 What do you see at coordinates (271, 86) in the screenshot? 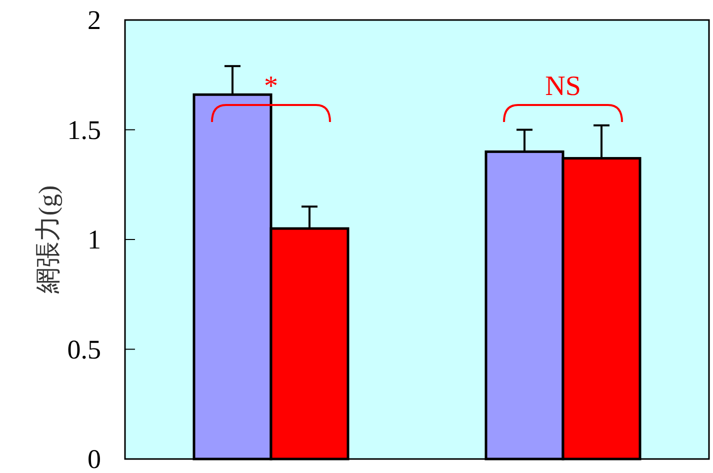
I see `annotation: *` at bounding box center [271, 86].